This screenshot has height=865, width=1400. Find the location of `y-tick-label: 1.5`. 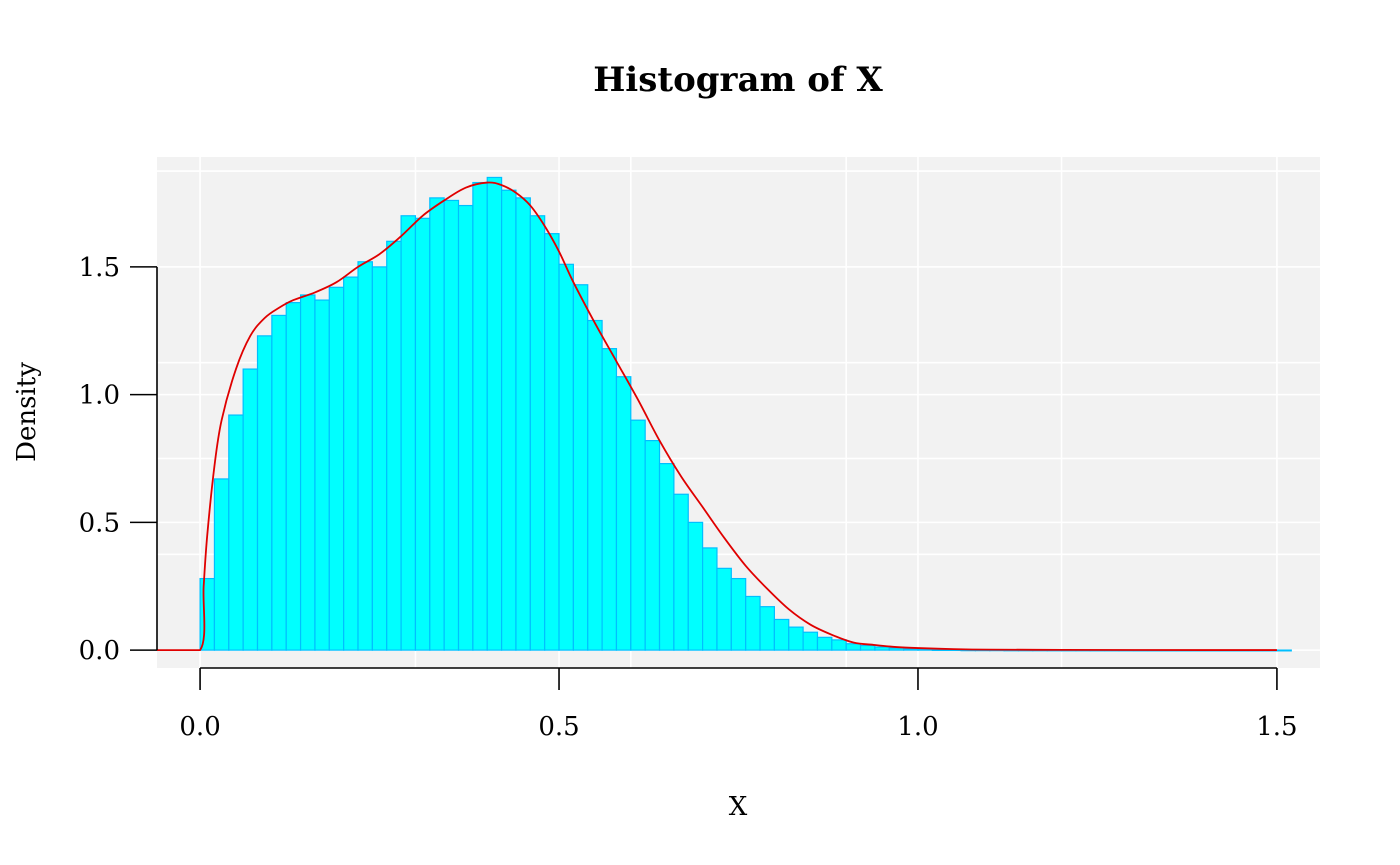

y-tick-label: 1.5 is located at coordinates (99, 268).